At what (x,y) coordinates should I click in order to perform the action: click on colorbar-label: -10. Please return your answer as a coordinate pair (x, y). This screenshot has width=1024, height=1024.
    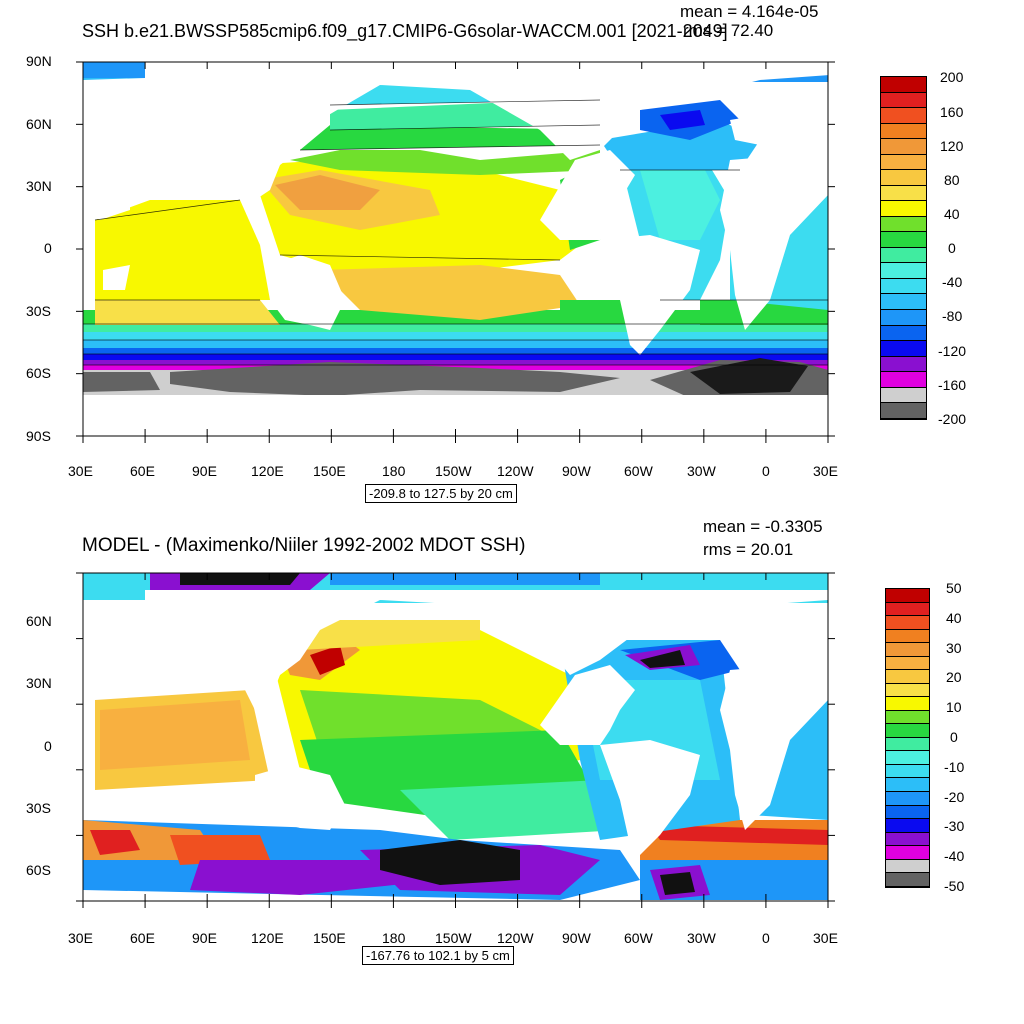
    Looking at the image, I should click on (954, 767).